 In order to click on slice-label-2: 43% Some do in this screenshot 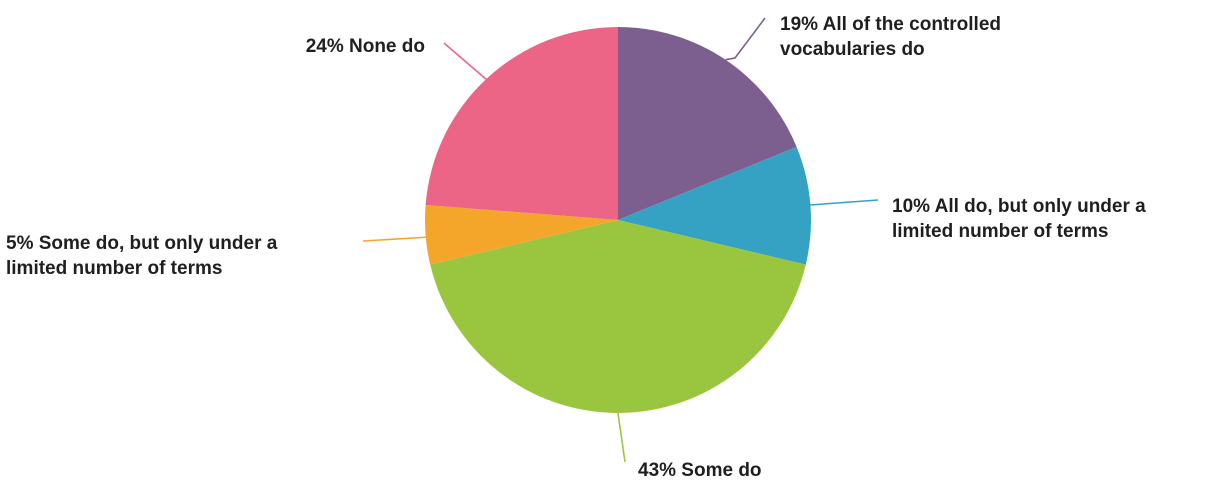, I will do `click(700, 470)`.